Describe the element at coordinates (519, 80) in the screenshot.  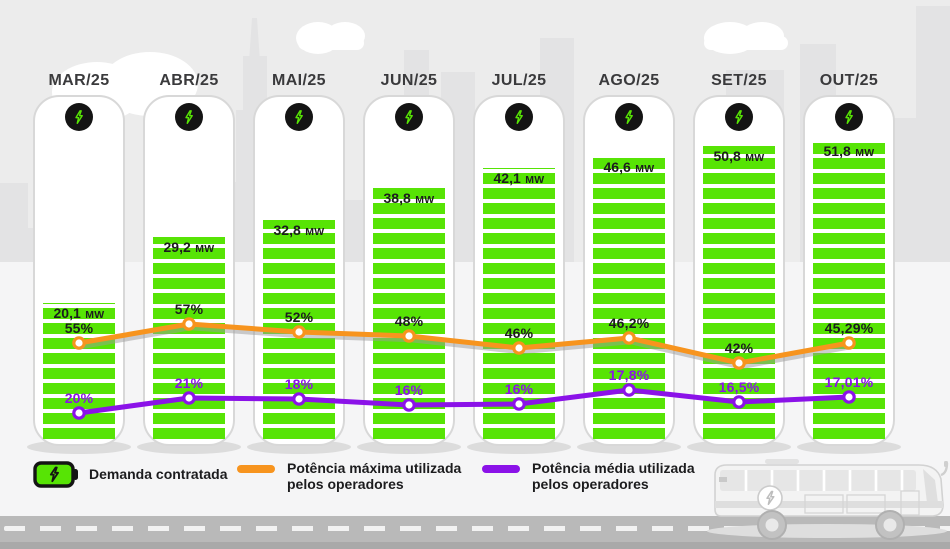
I see `month-label: JUL/25` at that location.